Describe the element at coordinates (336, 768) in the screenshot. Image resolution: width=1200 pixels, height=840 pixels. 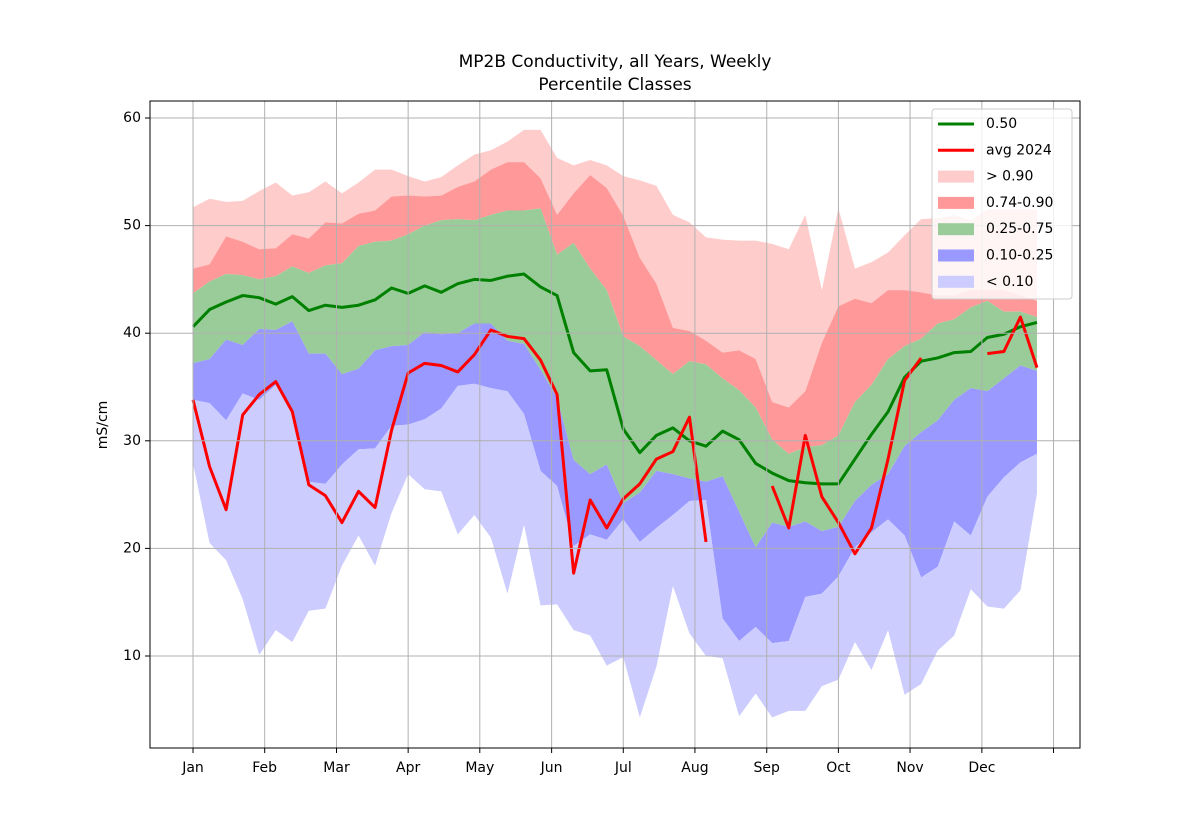
I see `x-tick-label: Mar` at that location.